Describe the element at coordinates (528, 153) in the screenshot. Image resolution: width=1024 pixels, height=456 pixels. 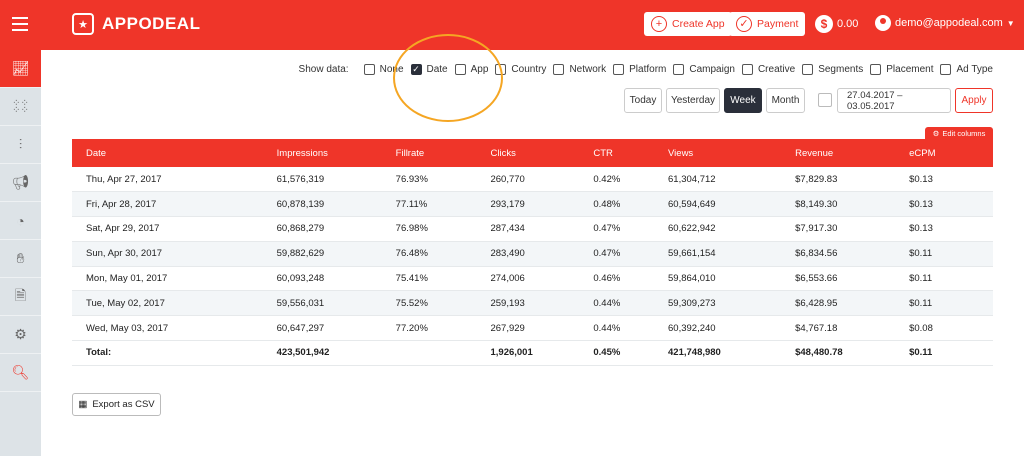
I see `column-header: Clicks` at that location.